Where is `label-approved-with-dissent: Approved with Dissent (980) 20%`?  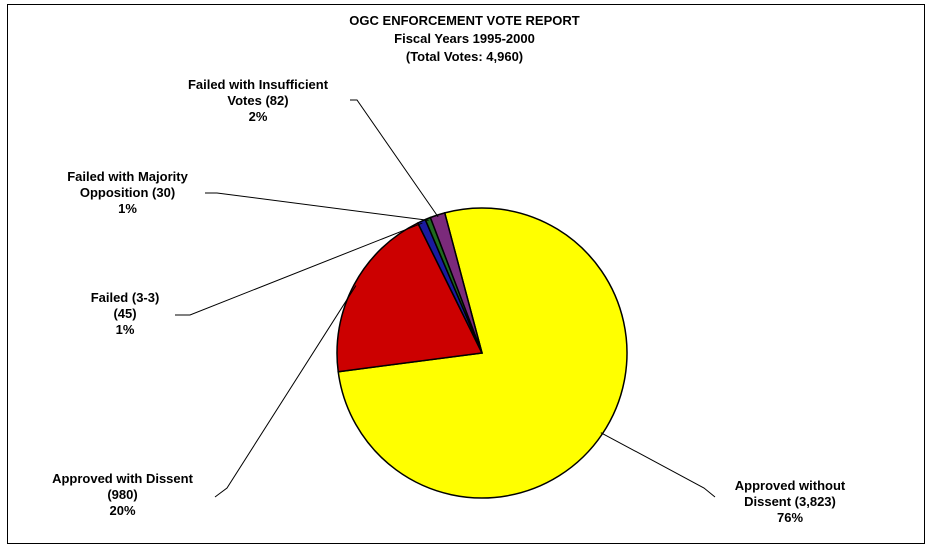
label-approved-with-dissent: Approved with Dissent (980) 20% is located at coordinates (122, 494).